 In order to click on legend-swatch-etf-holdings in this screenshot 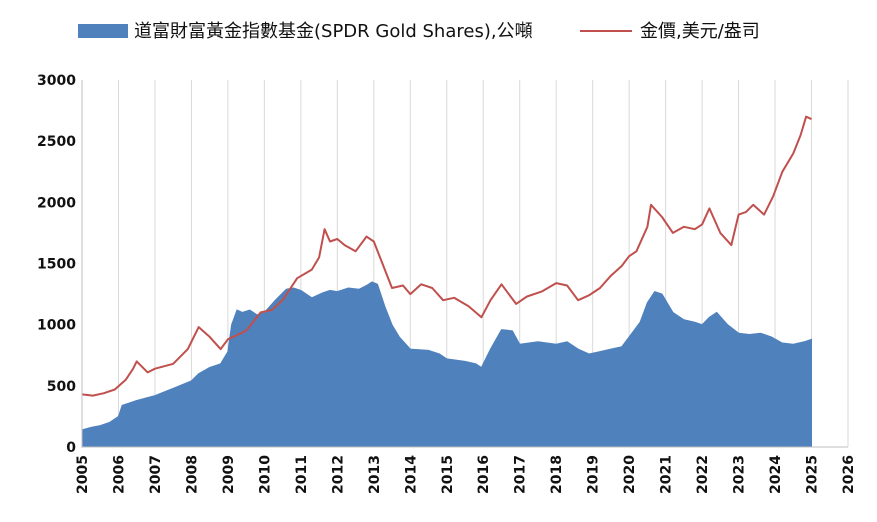, I will do `click(103, 31)`.